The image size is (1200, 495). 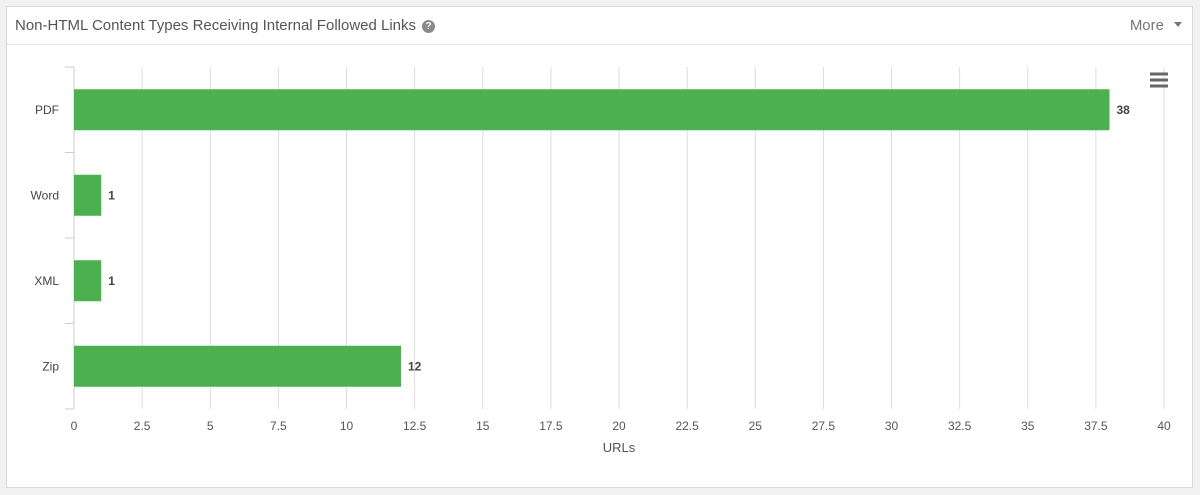 I want to click on x-tick-label: 17.5, so click(x=551, y=426).